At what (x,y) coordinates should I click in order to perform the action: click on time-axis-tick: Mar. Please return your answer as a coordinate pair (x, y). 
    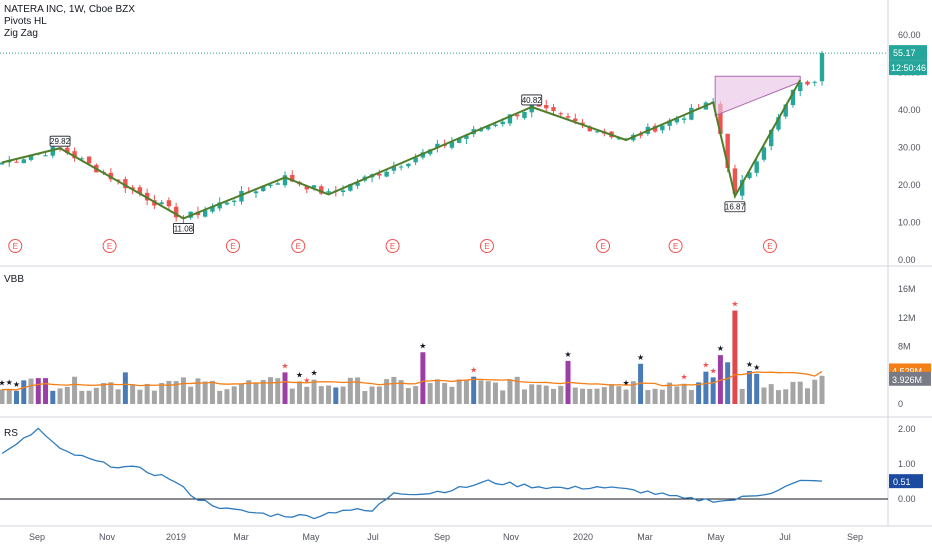
    Looking at the image, I should click on (645, 537).